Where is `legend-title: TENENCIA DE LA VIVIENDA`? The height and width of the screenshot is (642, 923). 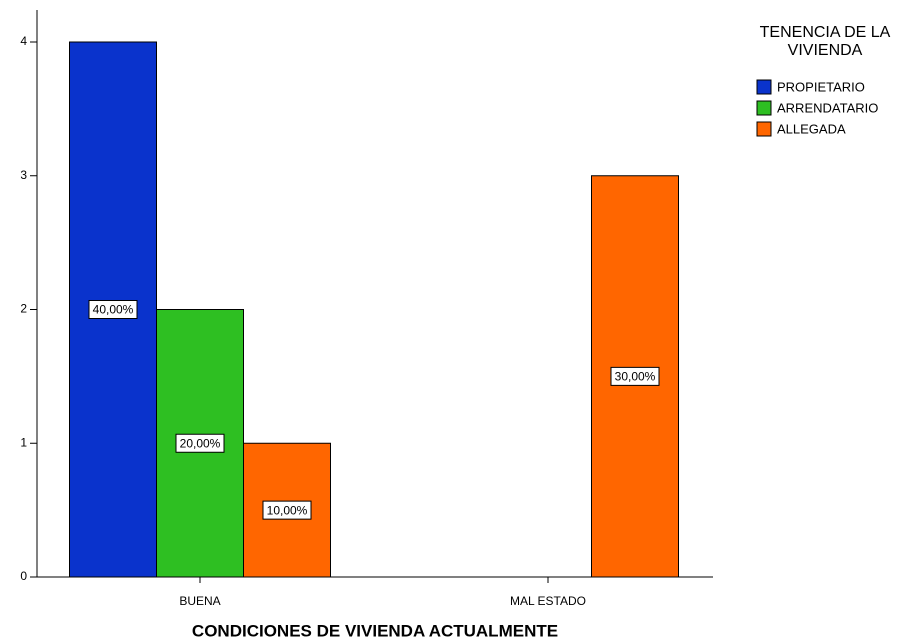
legend-title: TENENCIA DE LA VIVIENDA is located at coordinates (825, 41).